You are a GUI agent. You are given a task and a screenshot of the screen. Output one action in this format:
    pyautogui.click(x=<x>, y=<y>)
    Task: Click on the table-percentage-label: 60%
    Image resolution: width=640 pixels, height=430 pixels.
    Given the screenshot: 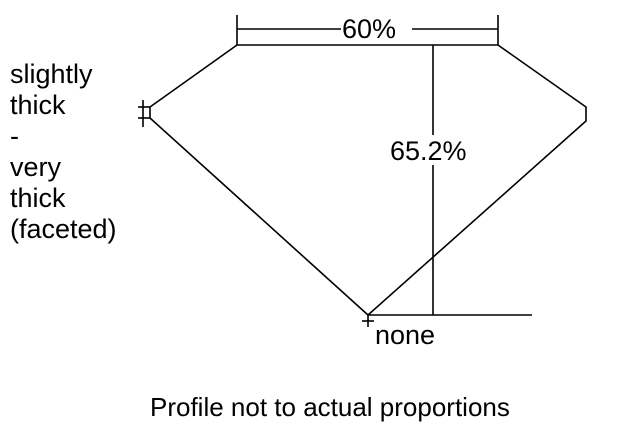 What is the action you would take?
    pyautogui.click(x=369, y=29)
    